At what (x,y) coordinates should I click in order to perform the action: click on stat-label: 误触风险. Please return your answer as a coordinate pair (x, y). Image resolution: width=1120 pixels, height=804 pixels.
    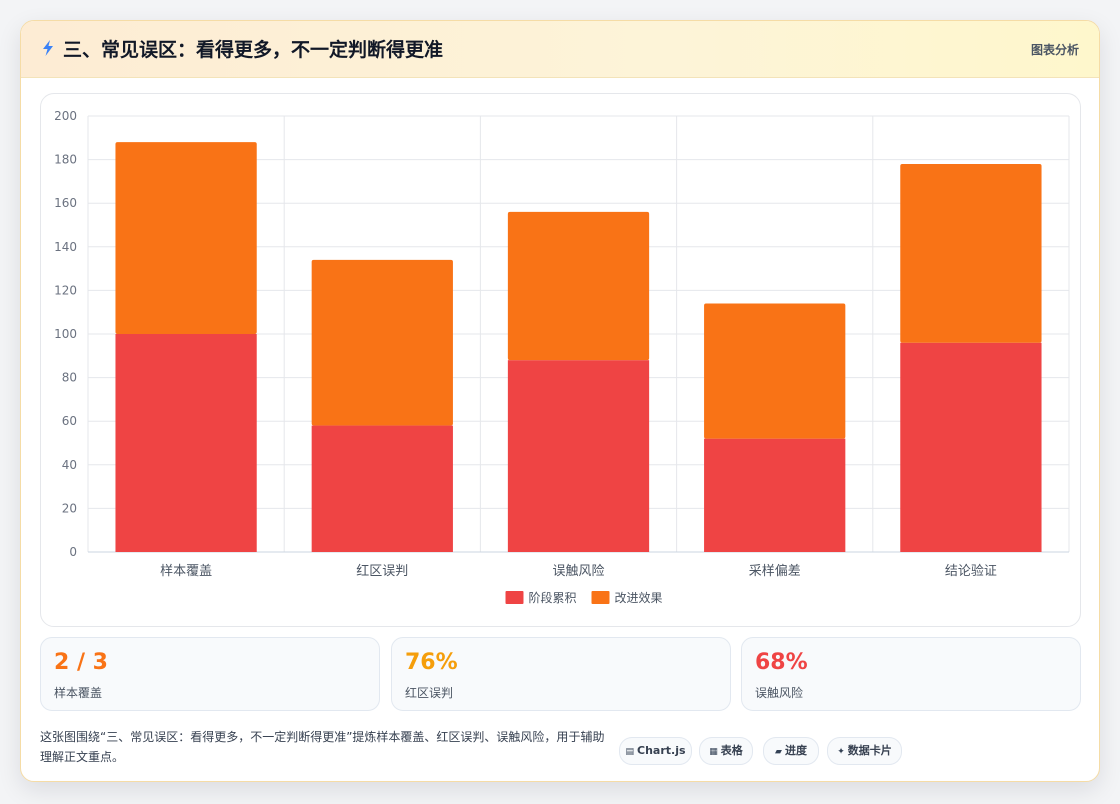
    Looking at the image, I should click on (779, 693).